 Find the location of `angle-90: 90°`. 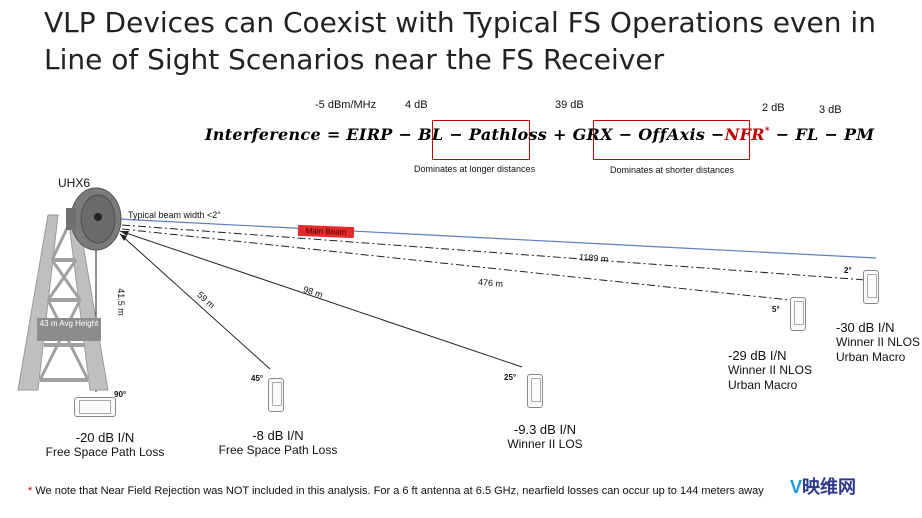

angle-90: 90° is located at coordinates (120, 394).